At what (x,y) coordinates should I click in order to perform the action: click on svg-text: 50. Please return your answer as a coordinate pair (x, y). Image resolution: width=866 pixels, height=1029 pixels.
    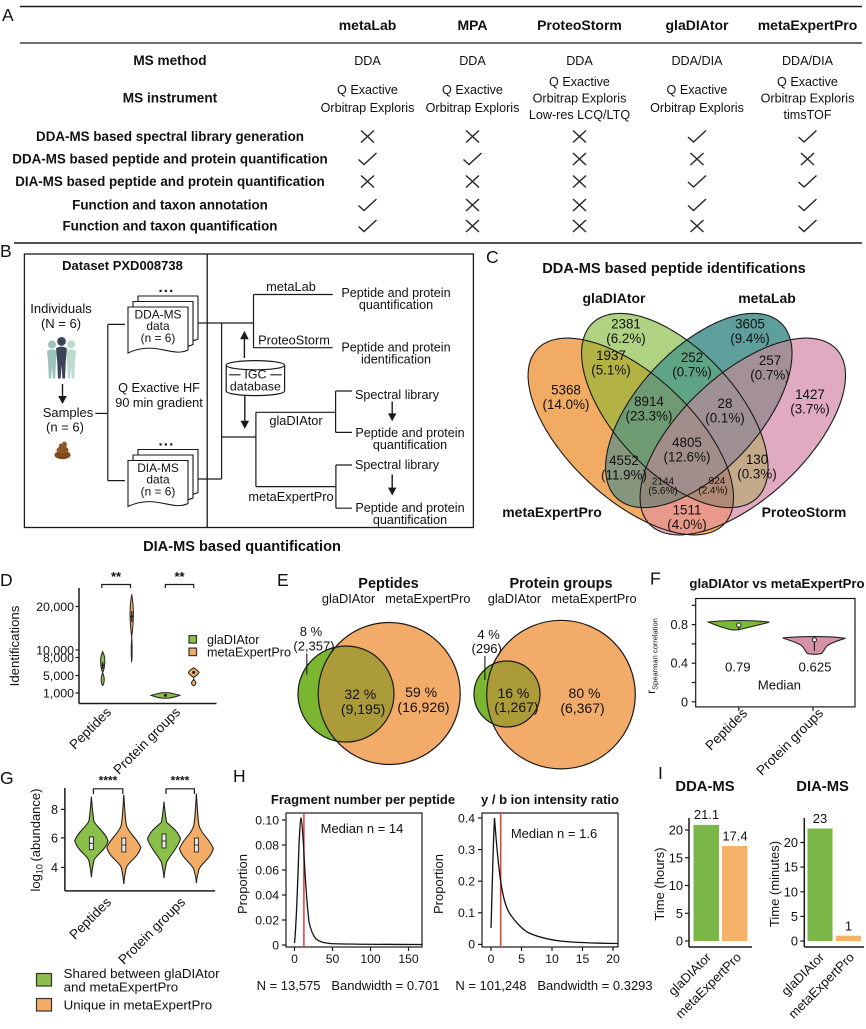
    Looking at the image, I should click on (333, 959).